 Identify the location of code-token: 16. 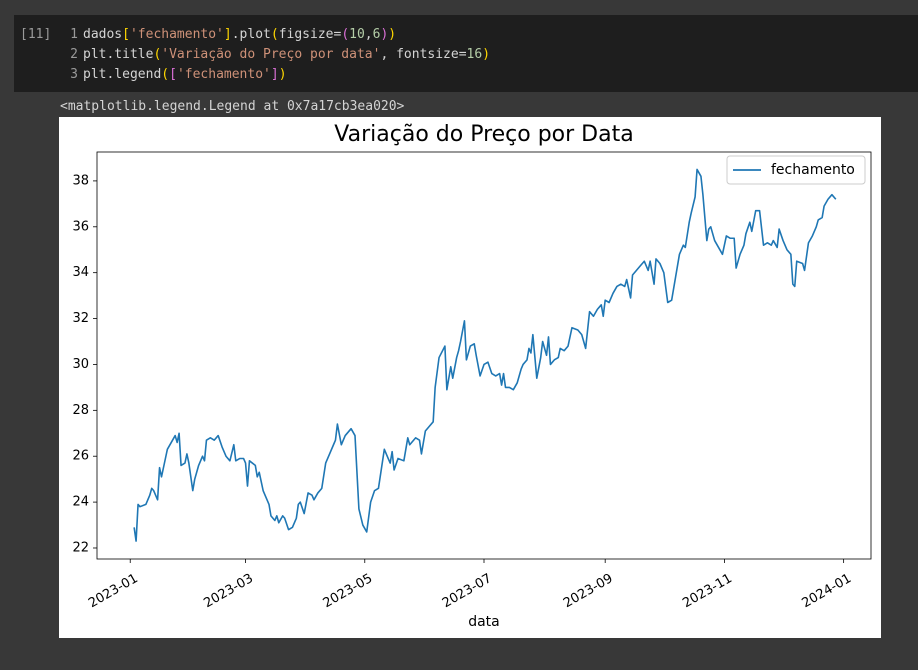
(474, 54).